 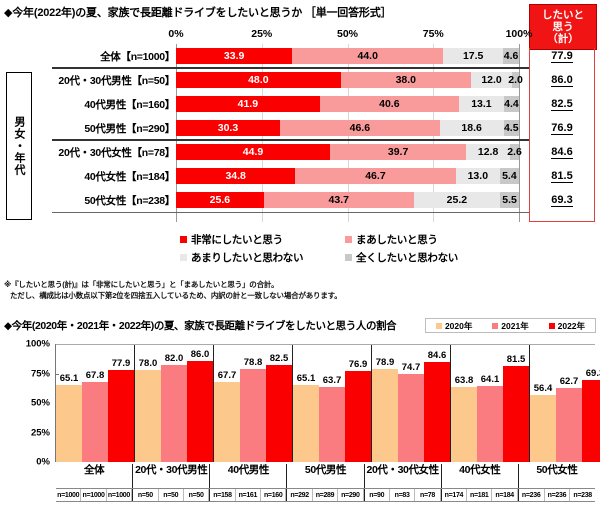 I want to click on bar: 62.7, so click(x=569, y=419).